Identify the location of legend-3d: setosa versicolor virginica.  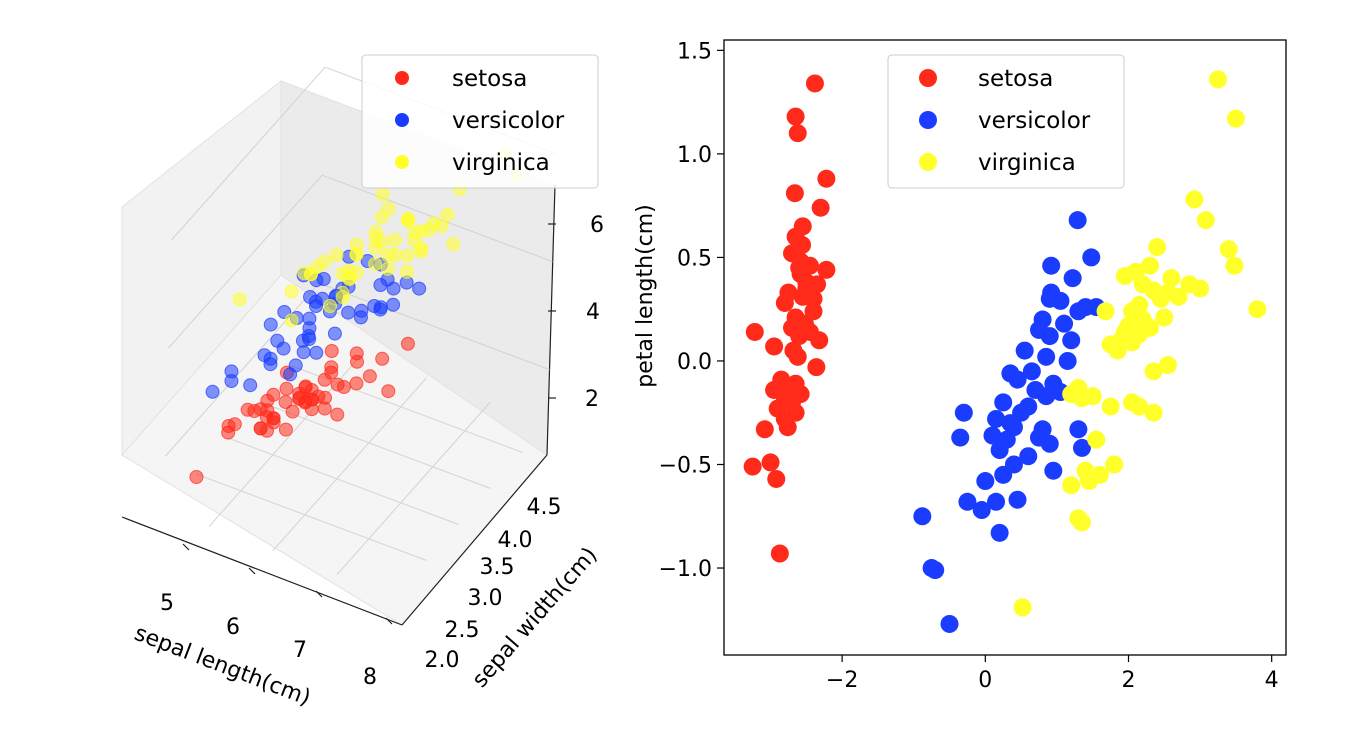
(480, 121).